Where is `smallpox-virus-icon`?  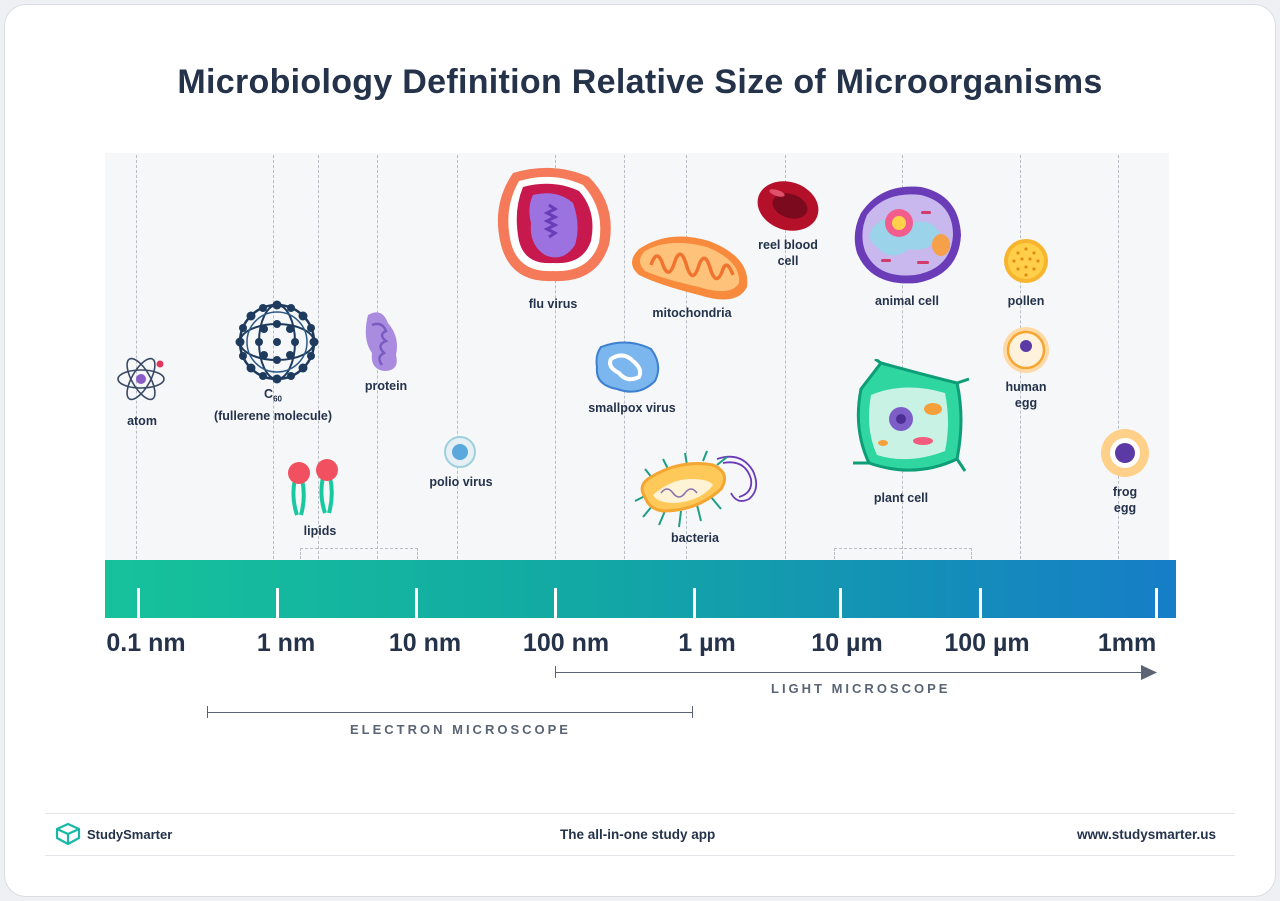 smallpox-virus-icon is located at coordinates (627, 367).